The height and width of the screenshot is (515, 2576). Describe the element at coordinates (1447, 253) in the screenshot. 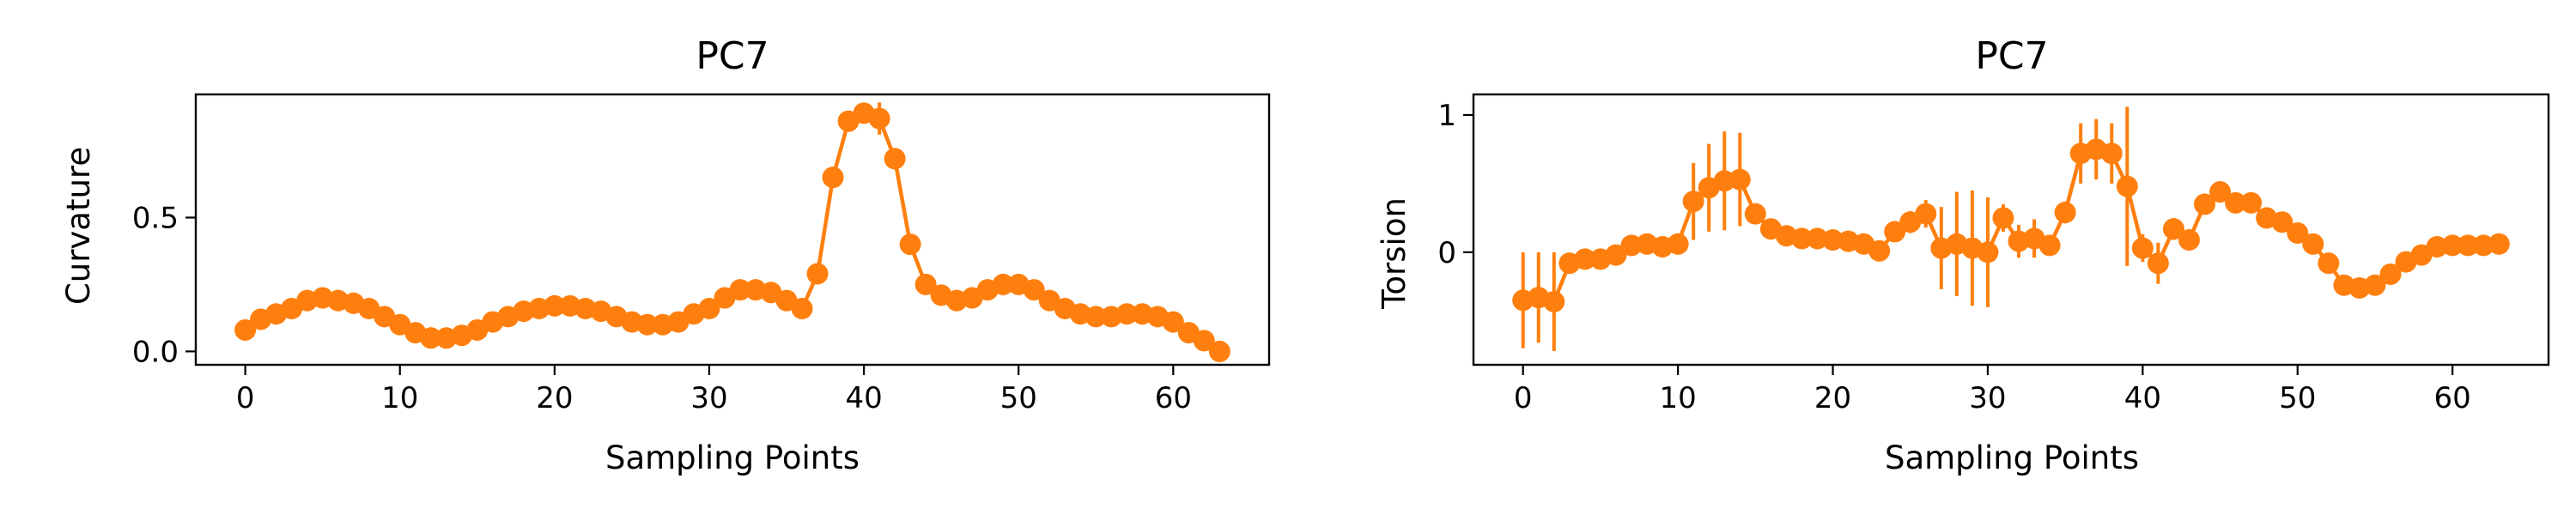

I see `y-tick-label: 0` at that location.